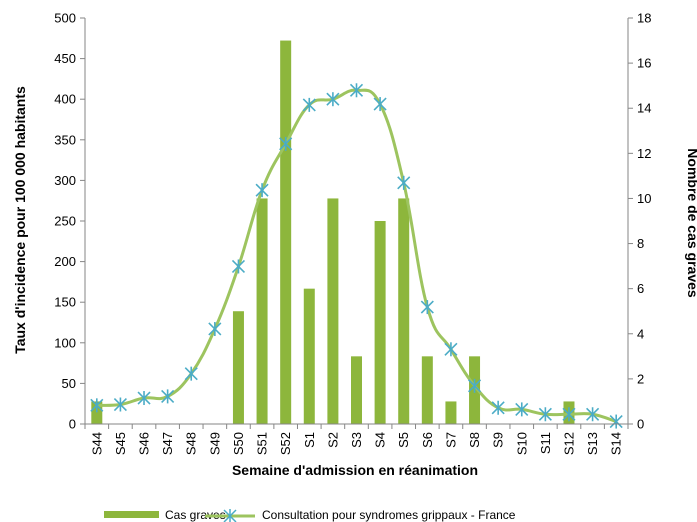  Describe the element at coordinates (380, 440) in the screenshot. I see `x-tick-label-s4: S4` at that location.